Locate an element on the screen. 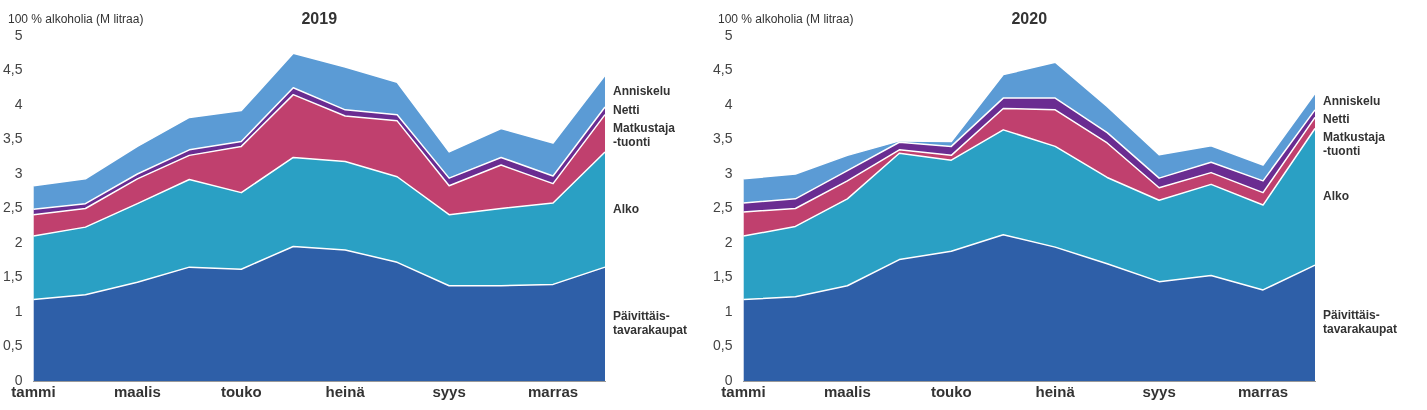 This screenshot has width=1427, height=410. chart-title: 2020 is located at coordinates (1029, 19).